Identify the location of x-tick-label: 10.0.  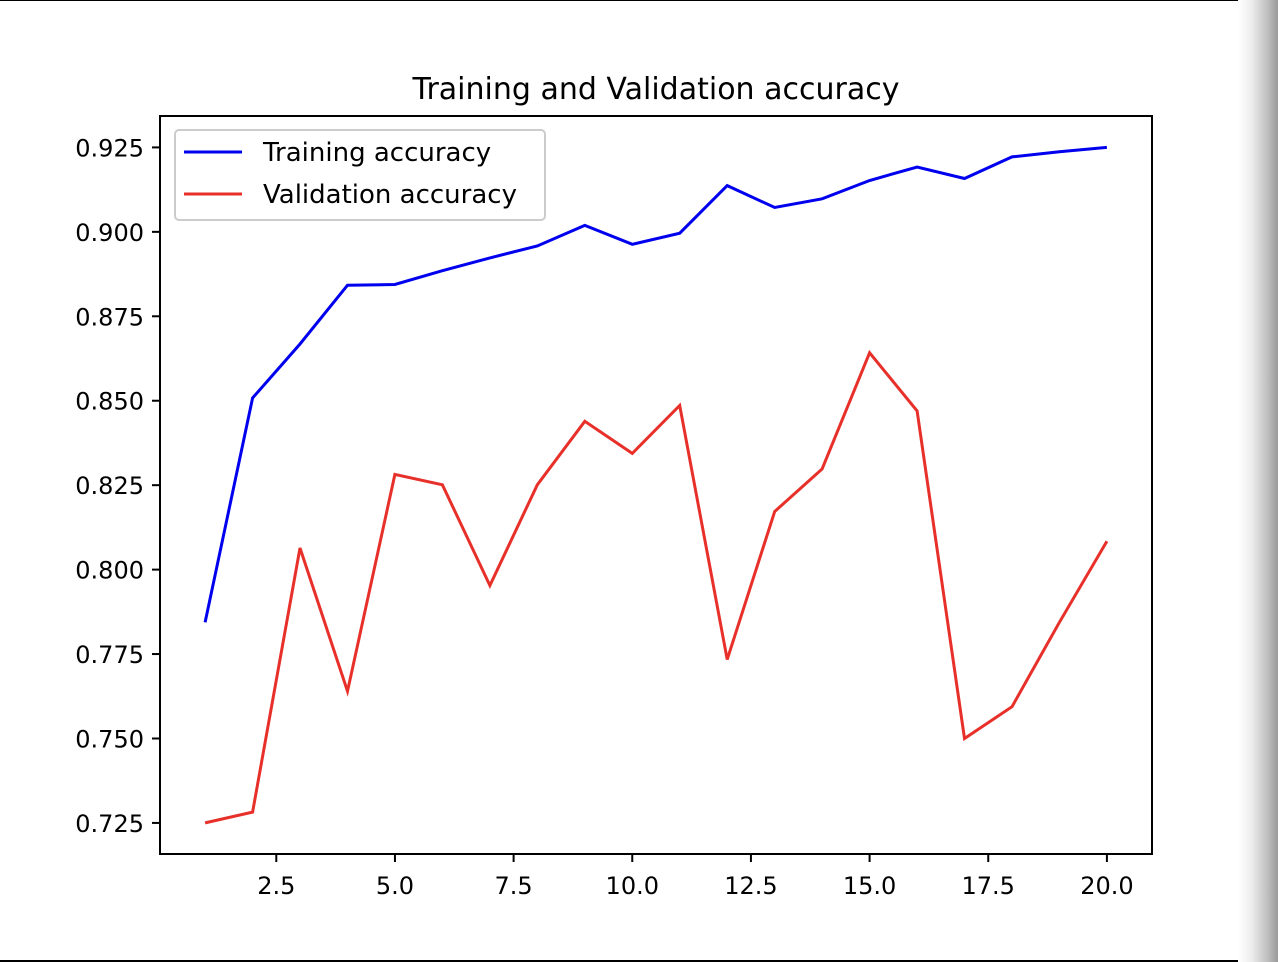
(632, 886).